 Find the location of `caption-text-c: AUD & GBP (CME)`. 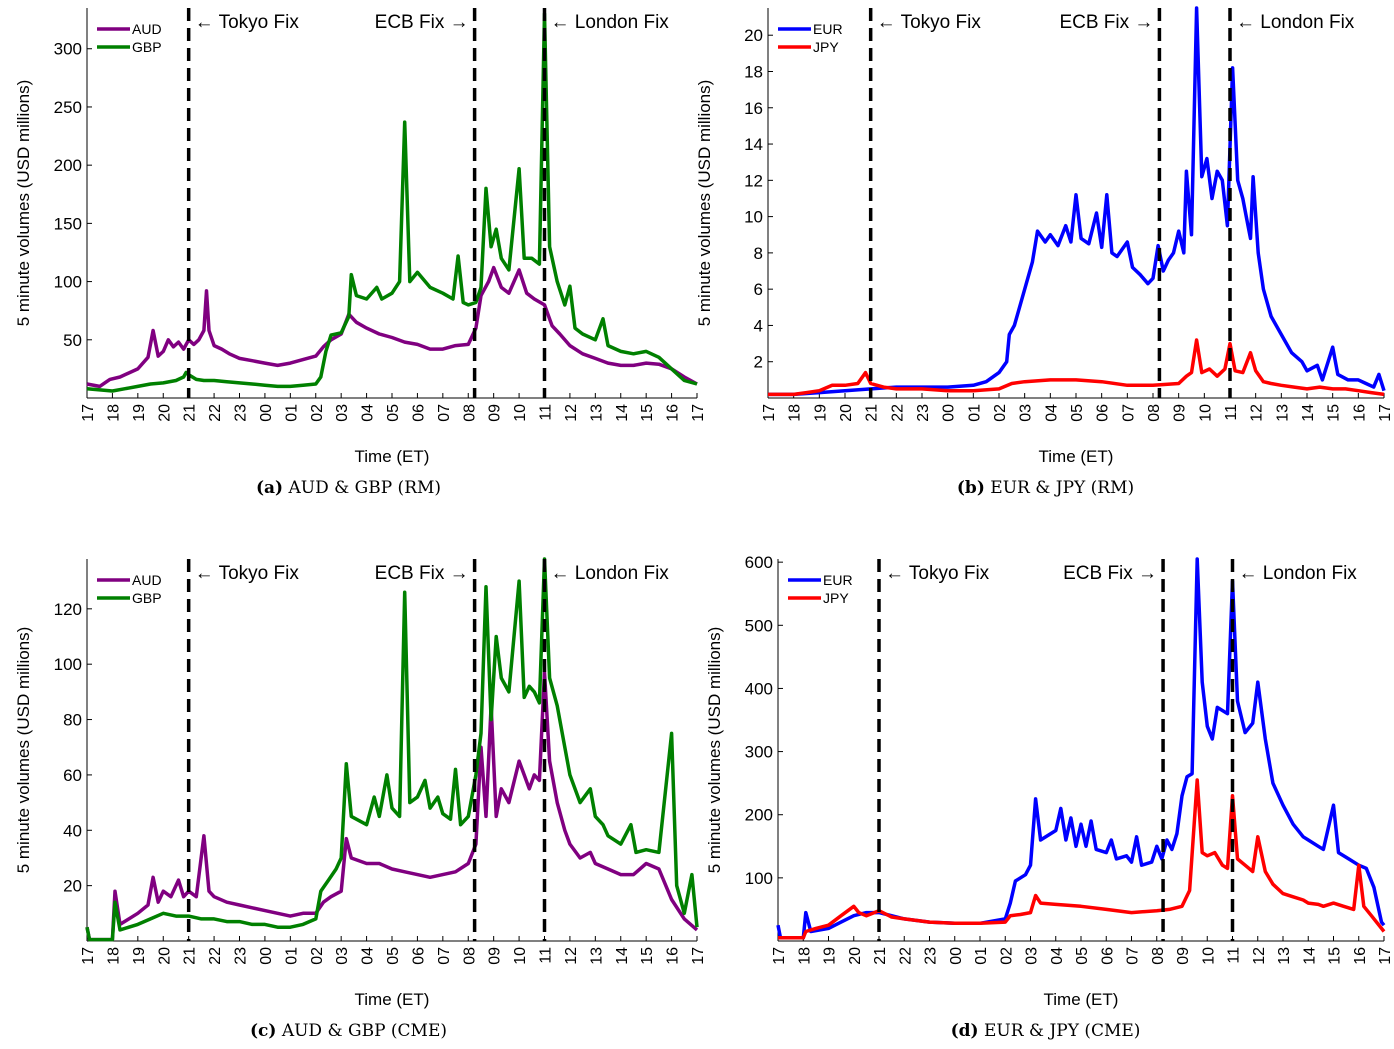

caption-text-c: AUD & GBP (CME) is located at coordinates (364, 1031).